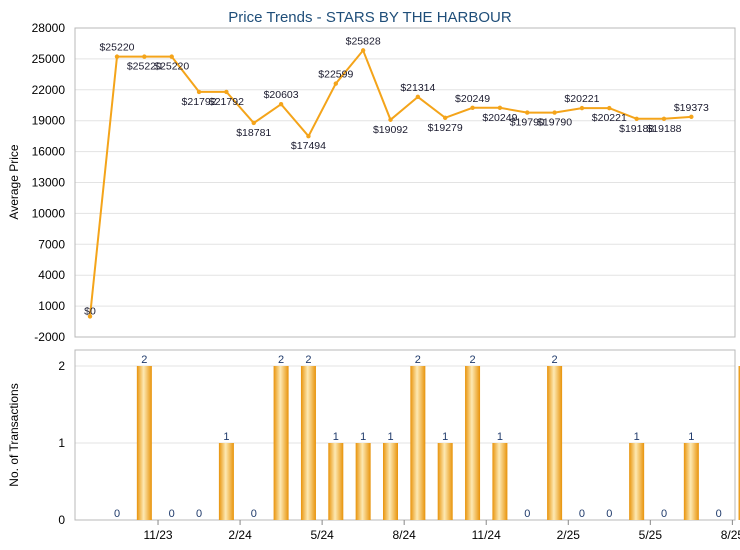 The image size is (740, 550). What do you see at coordinates (445, 128) in the screenshot?
I see `price-data-label: $19279` at bounding box center [445, 128].